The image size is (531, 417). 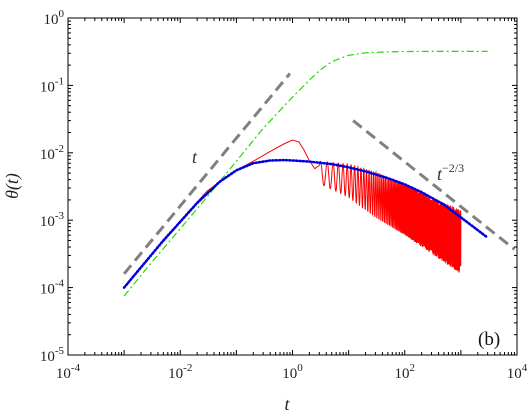 What do you see at coordinates (221, 213) in the screenshot?
I see `series-red-line` at bounding box center [221, 213].